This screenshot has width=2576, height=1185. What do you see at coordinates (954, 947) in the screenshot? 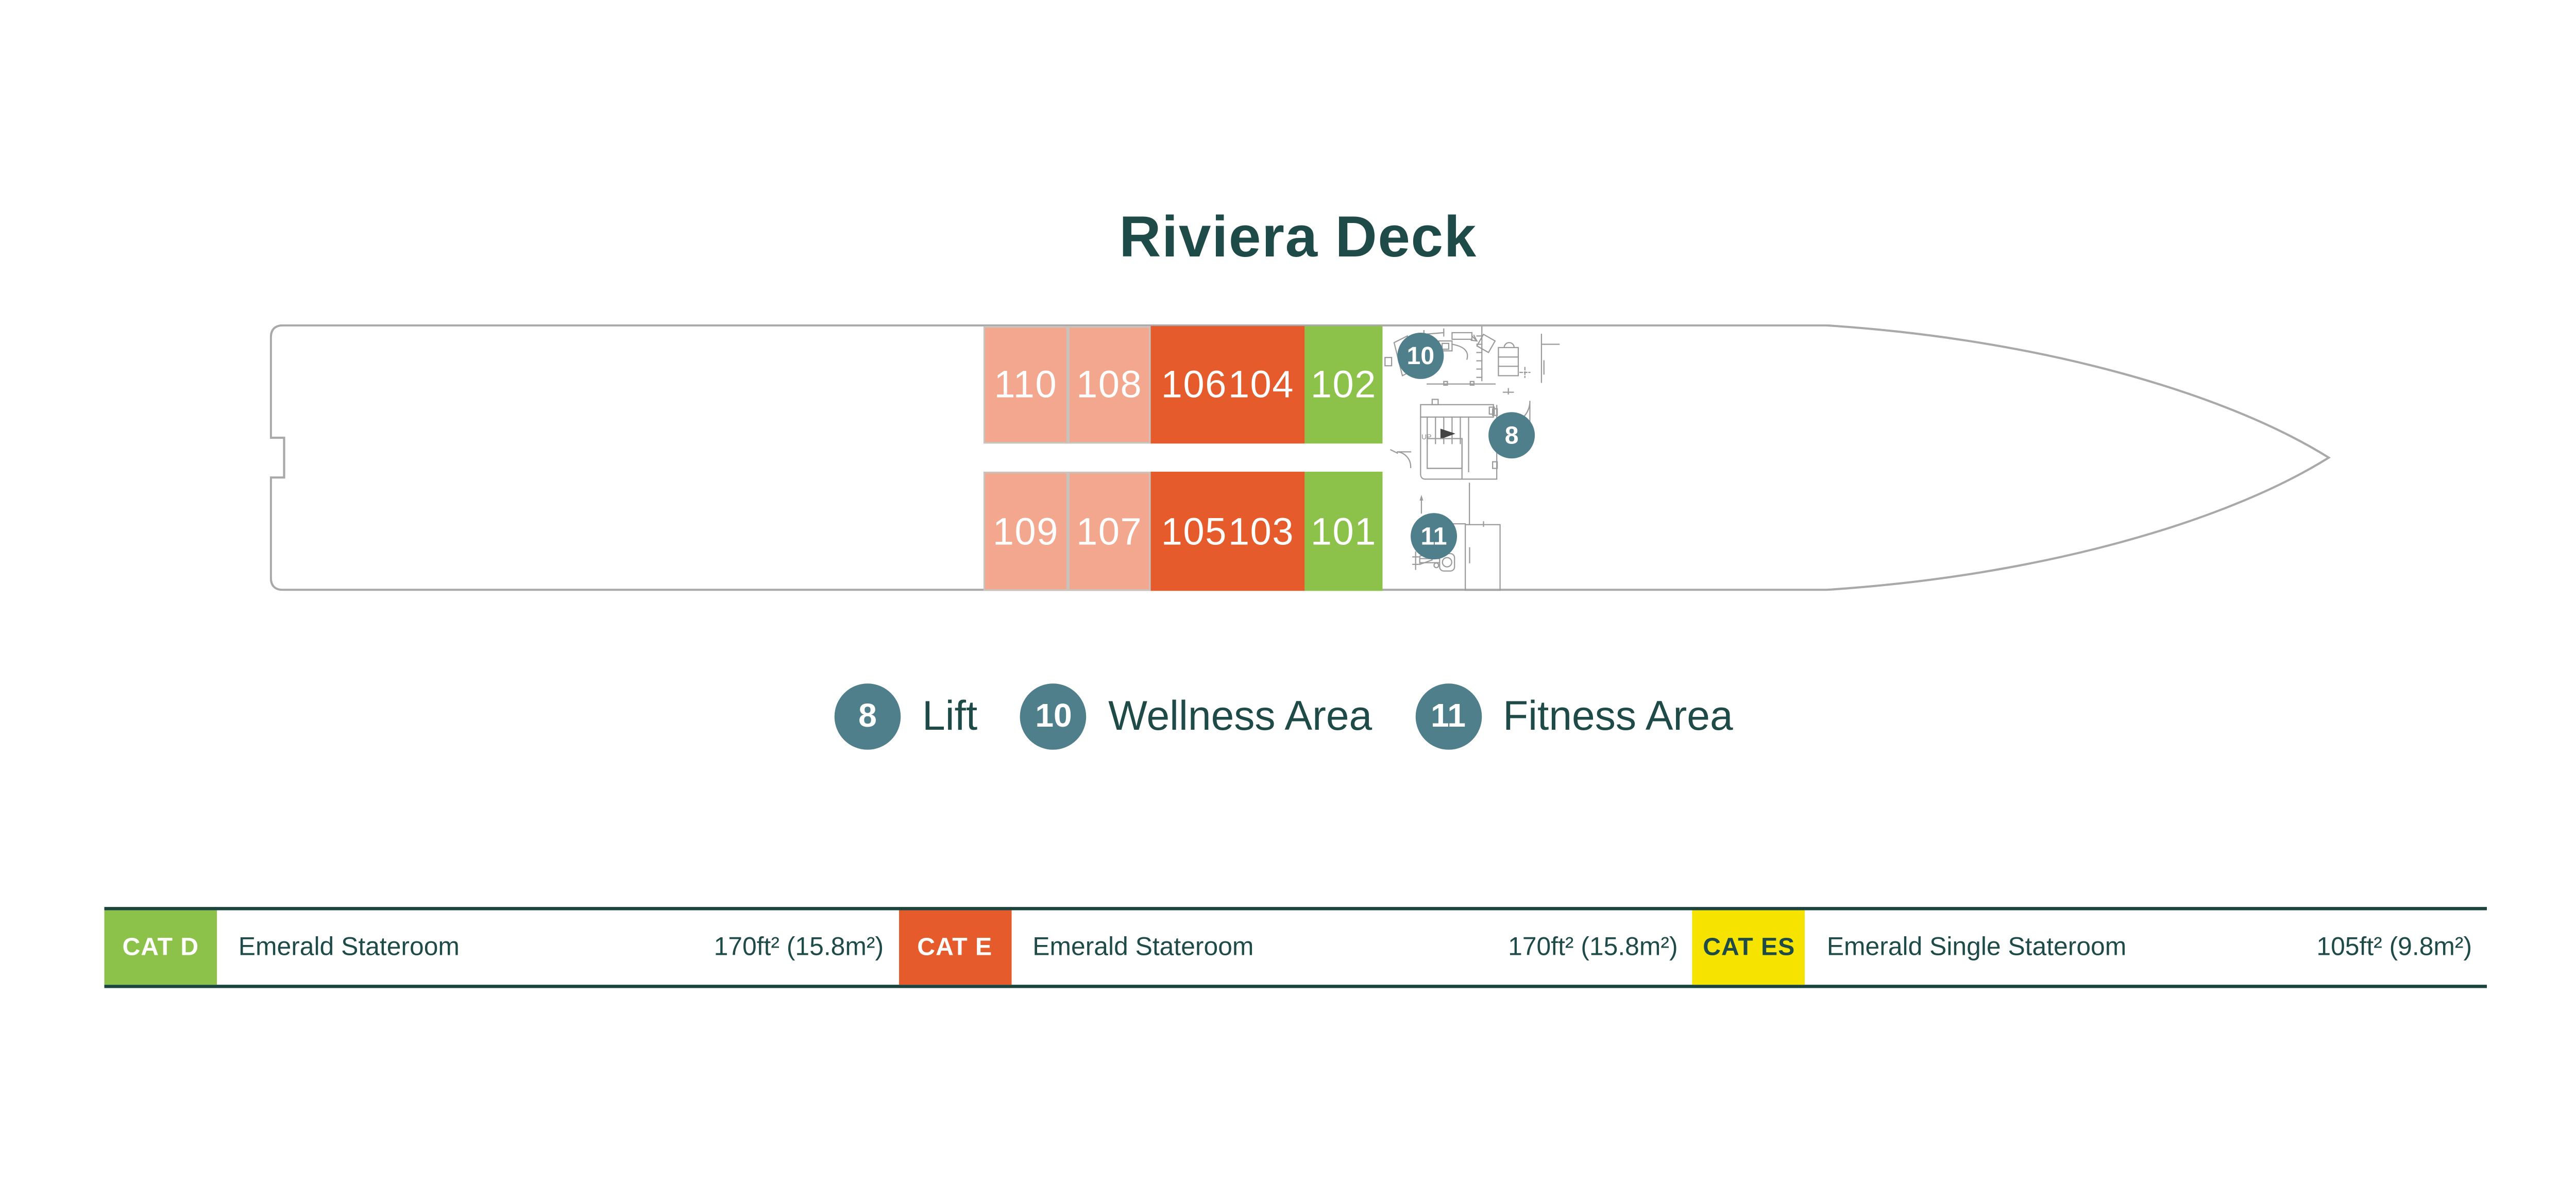
I see `category-swatch: CAT E` at bounding box center [954, 947].